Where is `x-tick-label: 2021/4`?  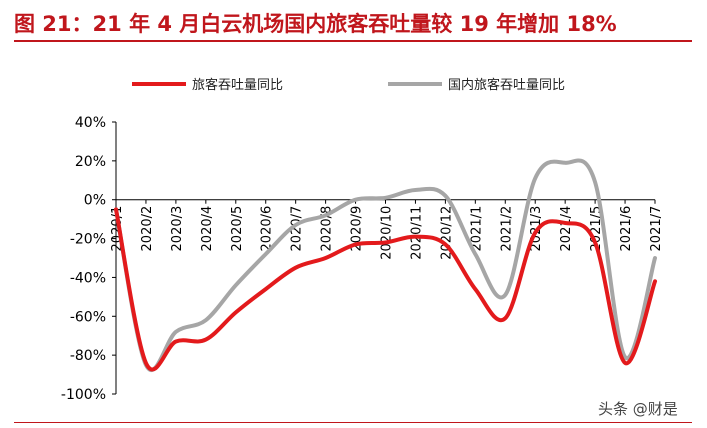 x-tick-label: 2021/4 is located at coordinates (566, 229).